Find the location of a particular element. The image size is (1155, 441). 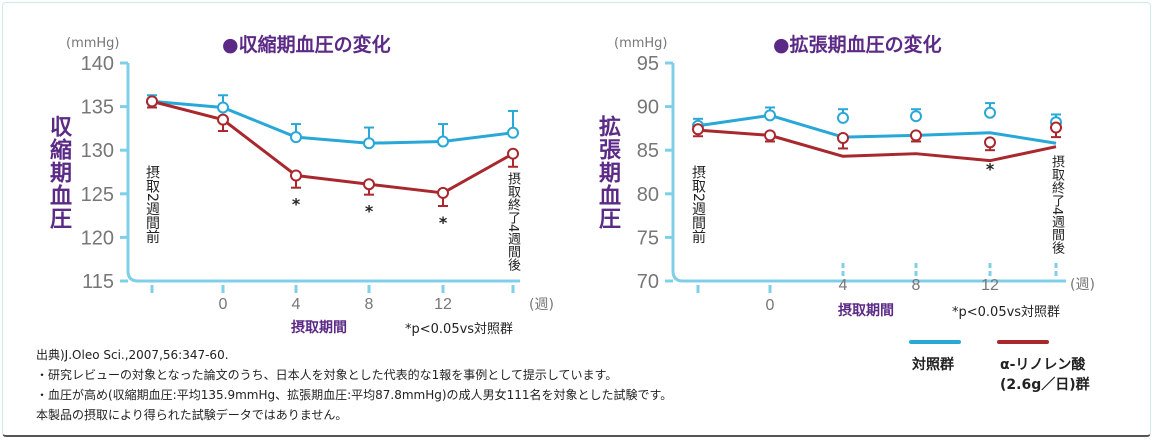

diastolic-unit: (mmHg) is located at coordinates (641, 43).